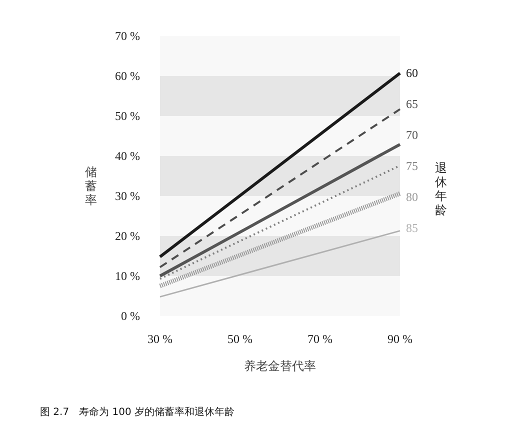  I want to click on series-label: 70, so click(412, 135).